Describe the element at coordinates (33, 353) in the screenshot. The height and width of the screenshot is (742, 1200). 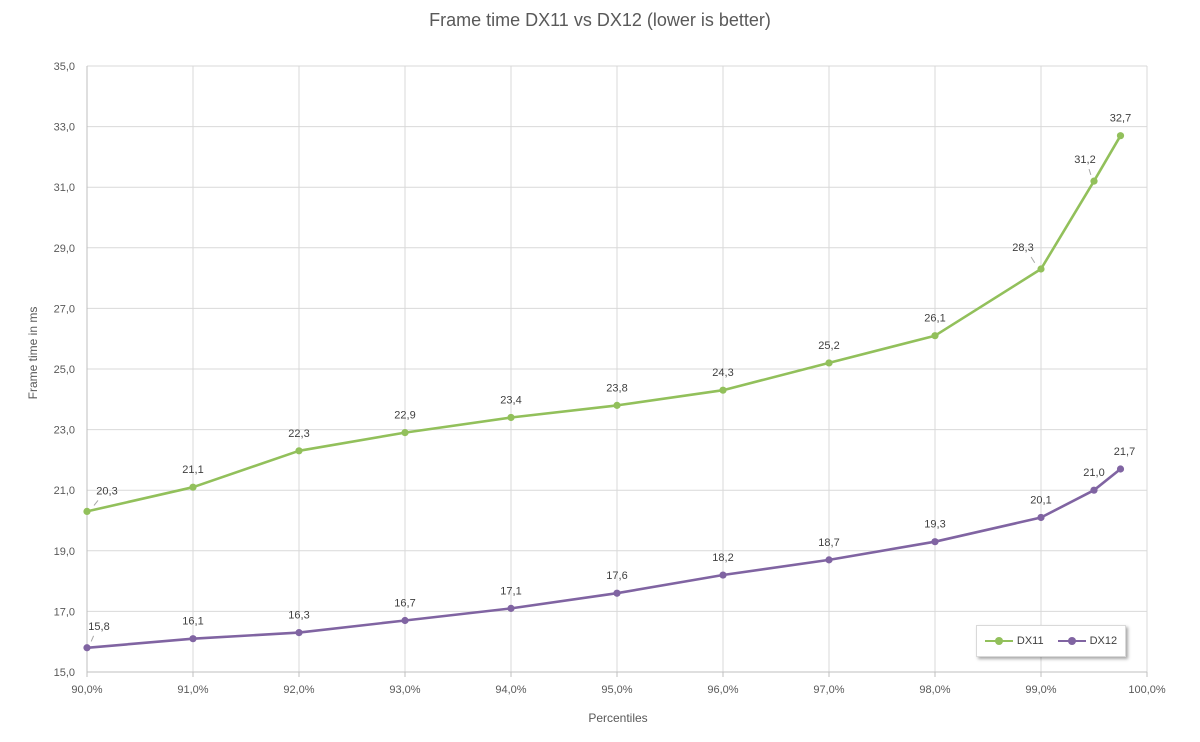
I see `y-axis-label: Frame time in ms` at that location.